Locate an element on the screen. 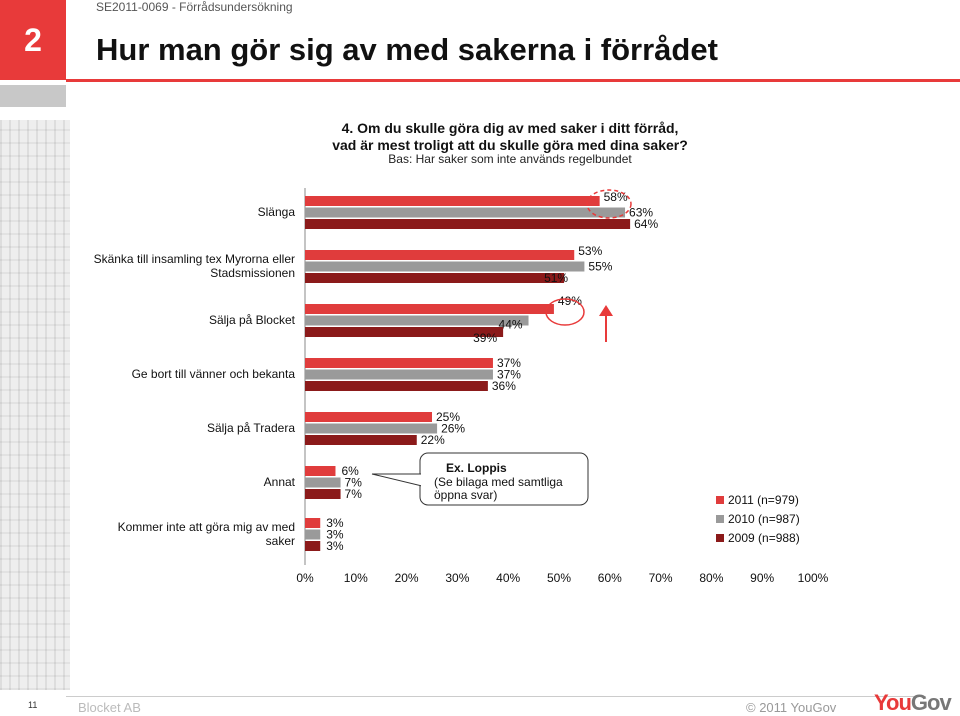  data-label: 64% is located at coordinates (646, 224).